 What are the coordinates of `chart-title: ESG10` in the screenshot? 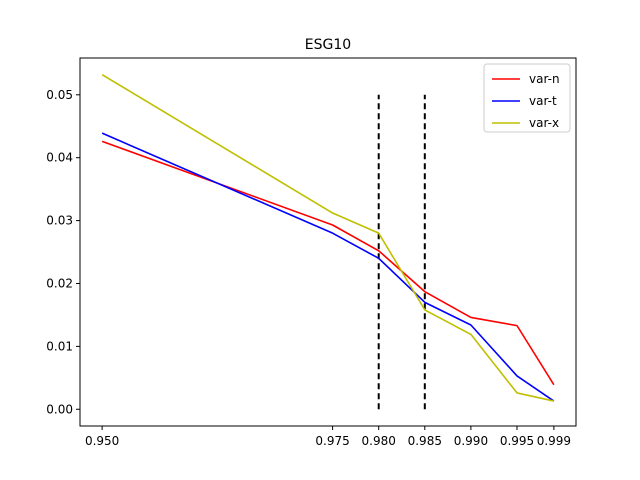 It's located at (328, 45).